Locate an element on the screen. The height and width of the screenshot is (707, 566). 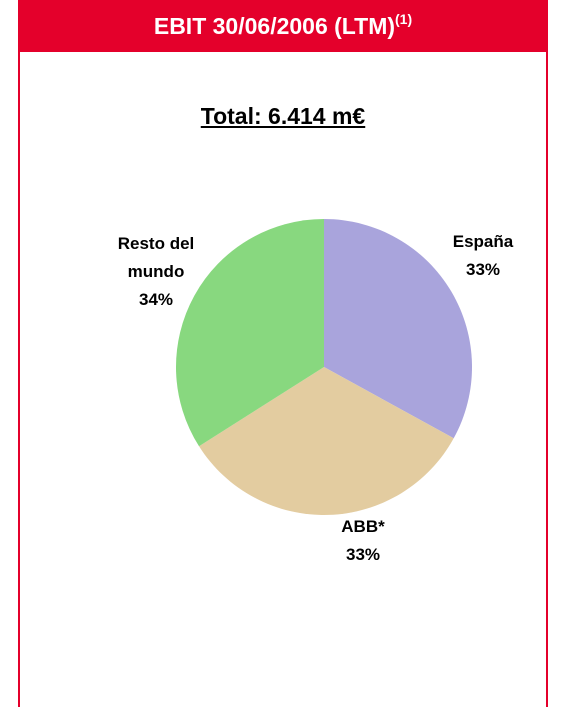
slice-value-label: 34% is located at coordinates (156, 299).